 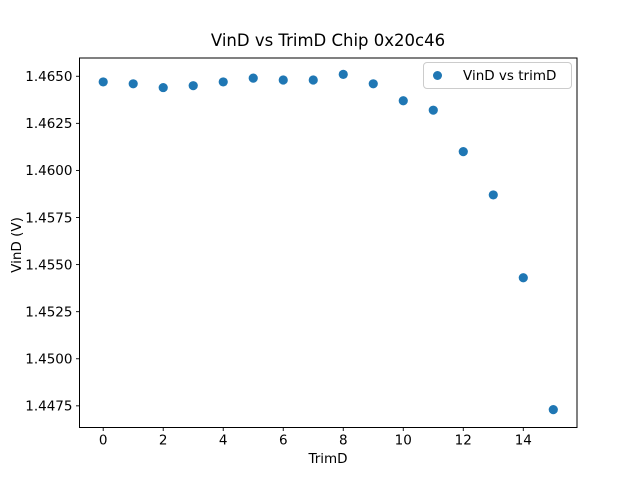 I want to click on x-tick-label: 14, so click(x=523, y=441).